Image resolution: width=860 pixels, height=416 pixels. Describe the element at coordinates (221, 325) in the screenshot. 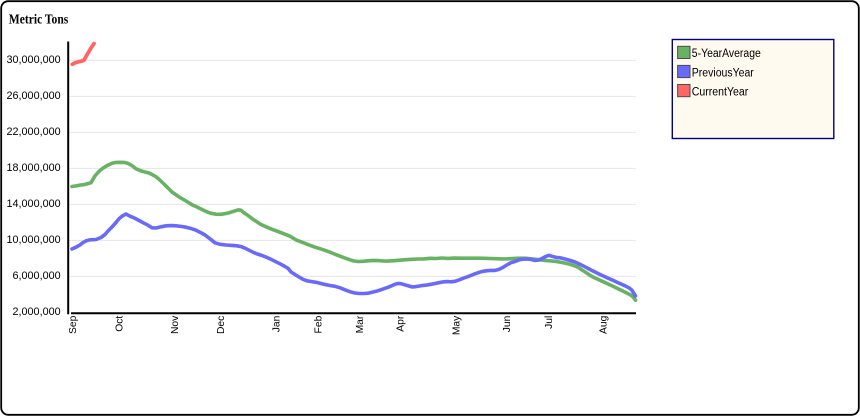

I see `svg-text: Dec` at that location.